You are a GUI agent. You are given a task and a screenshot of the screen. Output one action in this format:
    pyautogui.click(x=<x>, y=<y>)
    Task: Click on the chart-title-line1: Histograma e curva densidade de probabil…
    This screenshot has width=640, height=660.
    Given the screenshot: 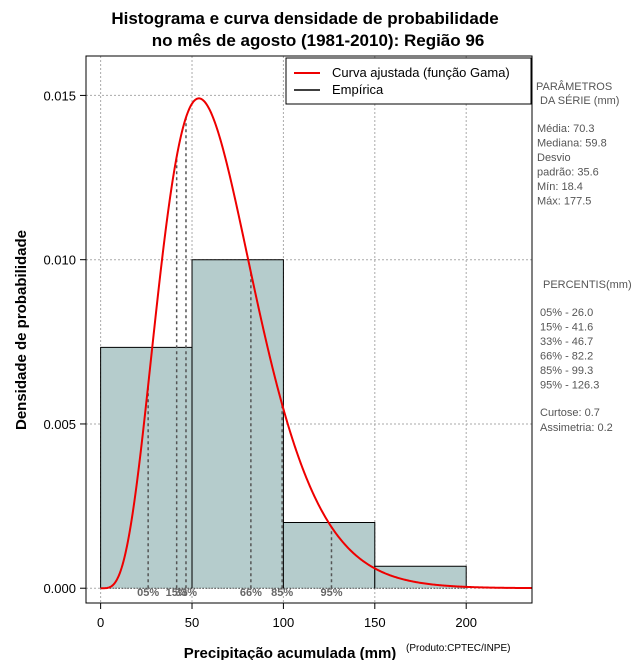 What is the action you would take?
    pyautogui.click(x=304, y=18)
    